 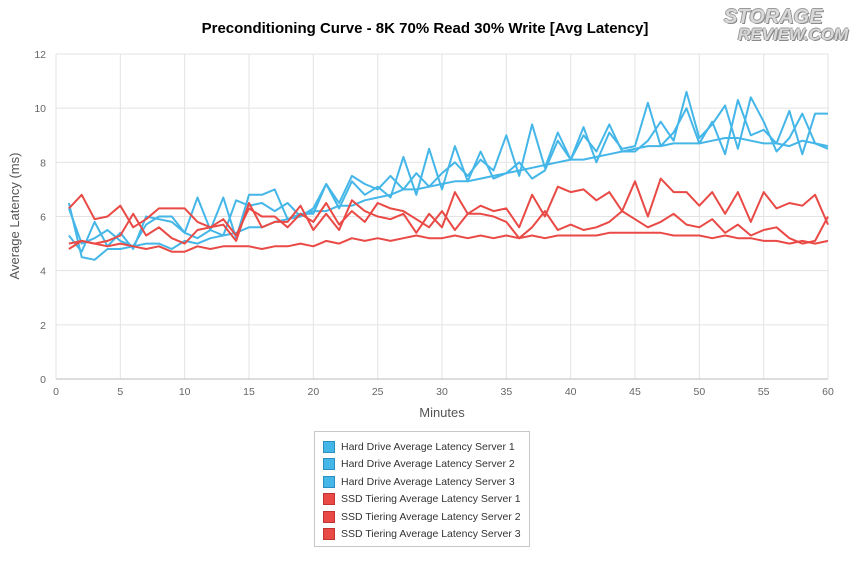 I want to click on legend-item-5: SSD Tiering Average Latency Server 2, so click(x=426, y=517).